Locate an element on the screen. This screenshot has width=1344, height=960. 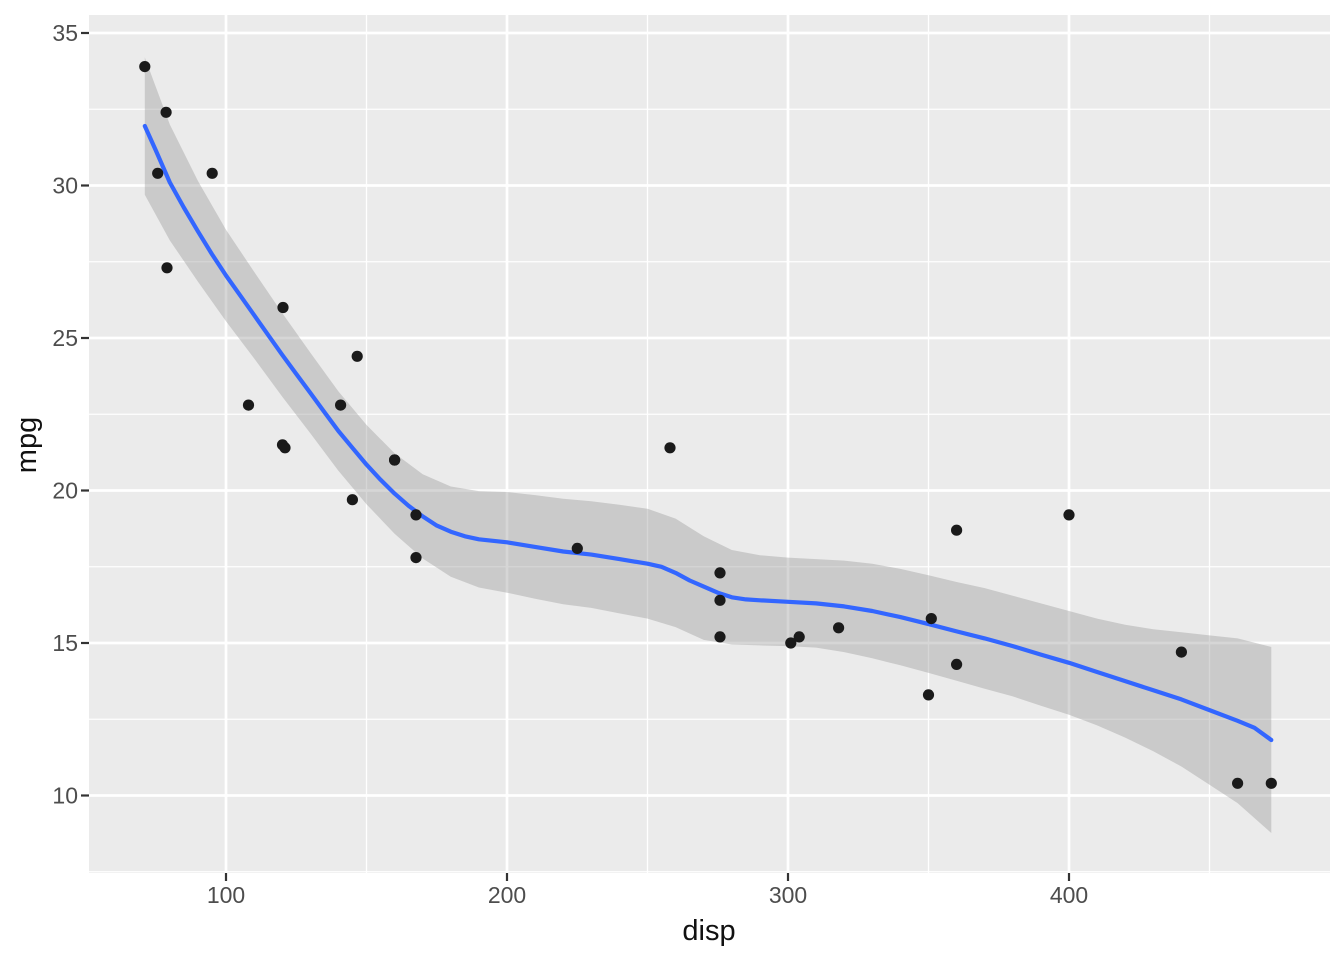
y-tick-label: 15 is located at coordinates (65, 643).